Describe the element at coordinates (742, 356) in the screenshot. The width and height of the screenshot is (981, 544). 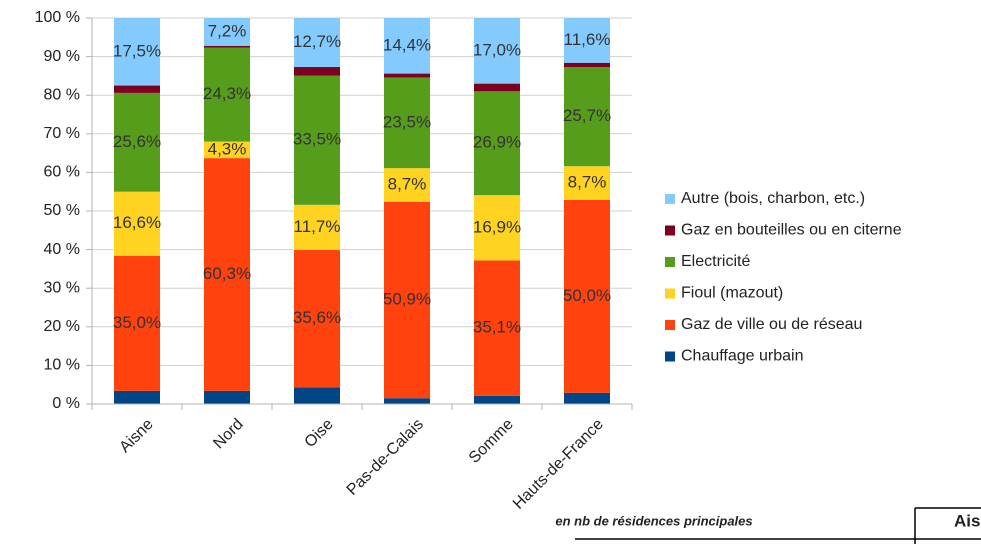
I see `legend-label: Chauffage urbain` at that location.